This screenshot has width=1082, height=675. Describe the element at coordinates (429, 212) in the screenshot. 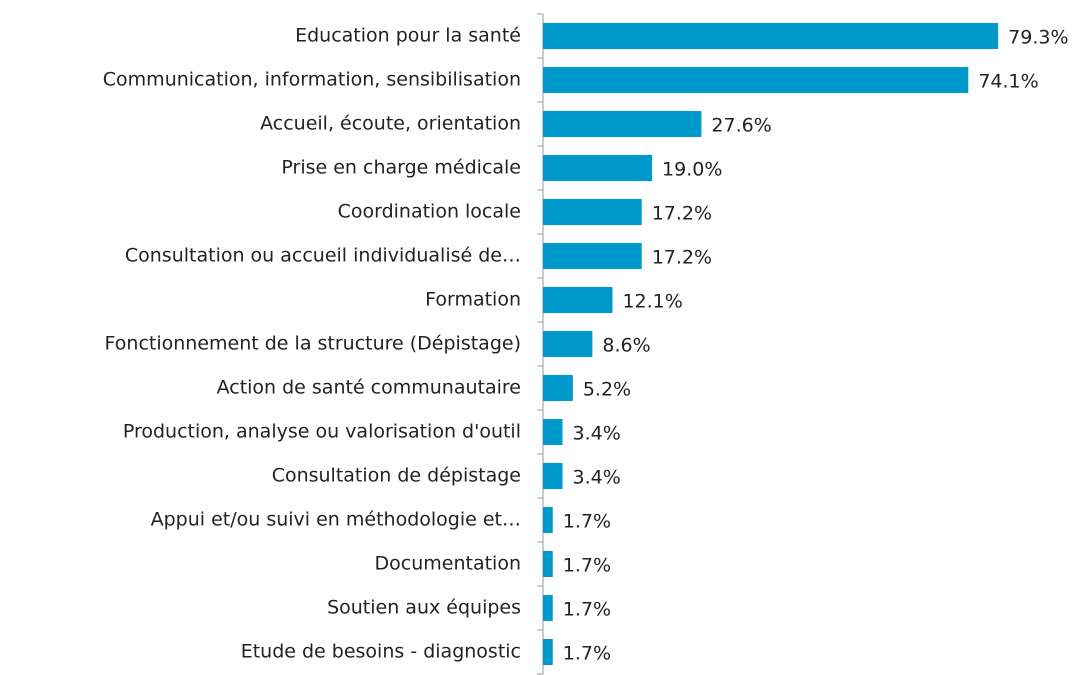

I see `y-tick-label: Coordination locale` at that location.